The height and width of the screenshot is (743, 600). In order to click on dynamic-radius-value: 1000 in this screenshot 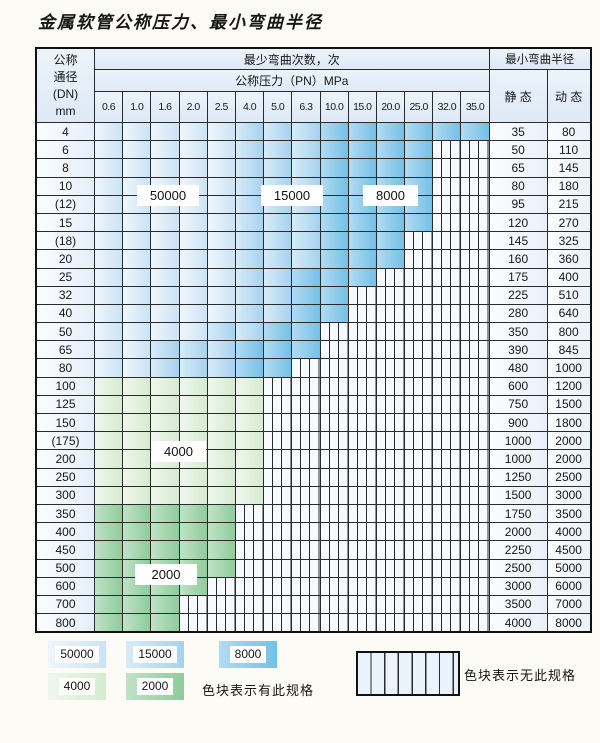, I will do `click(568, 368)`.